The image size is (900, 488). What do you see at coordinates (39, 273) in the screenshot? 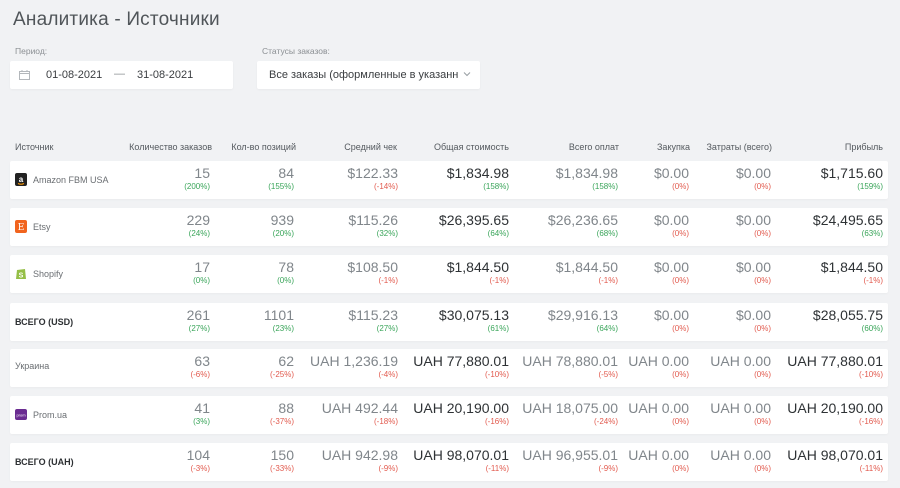
I see `source-cell: S Shopify` at bounding box center [39, 273].